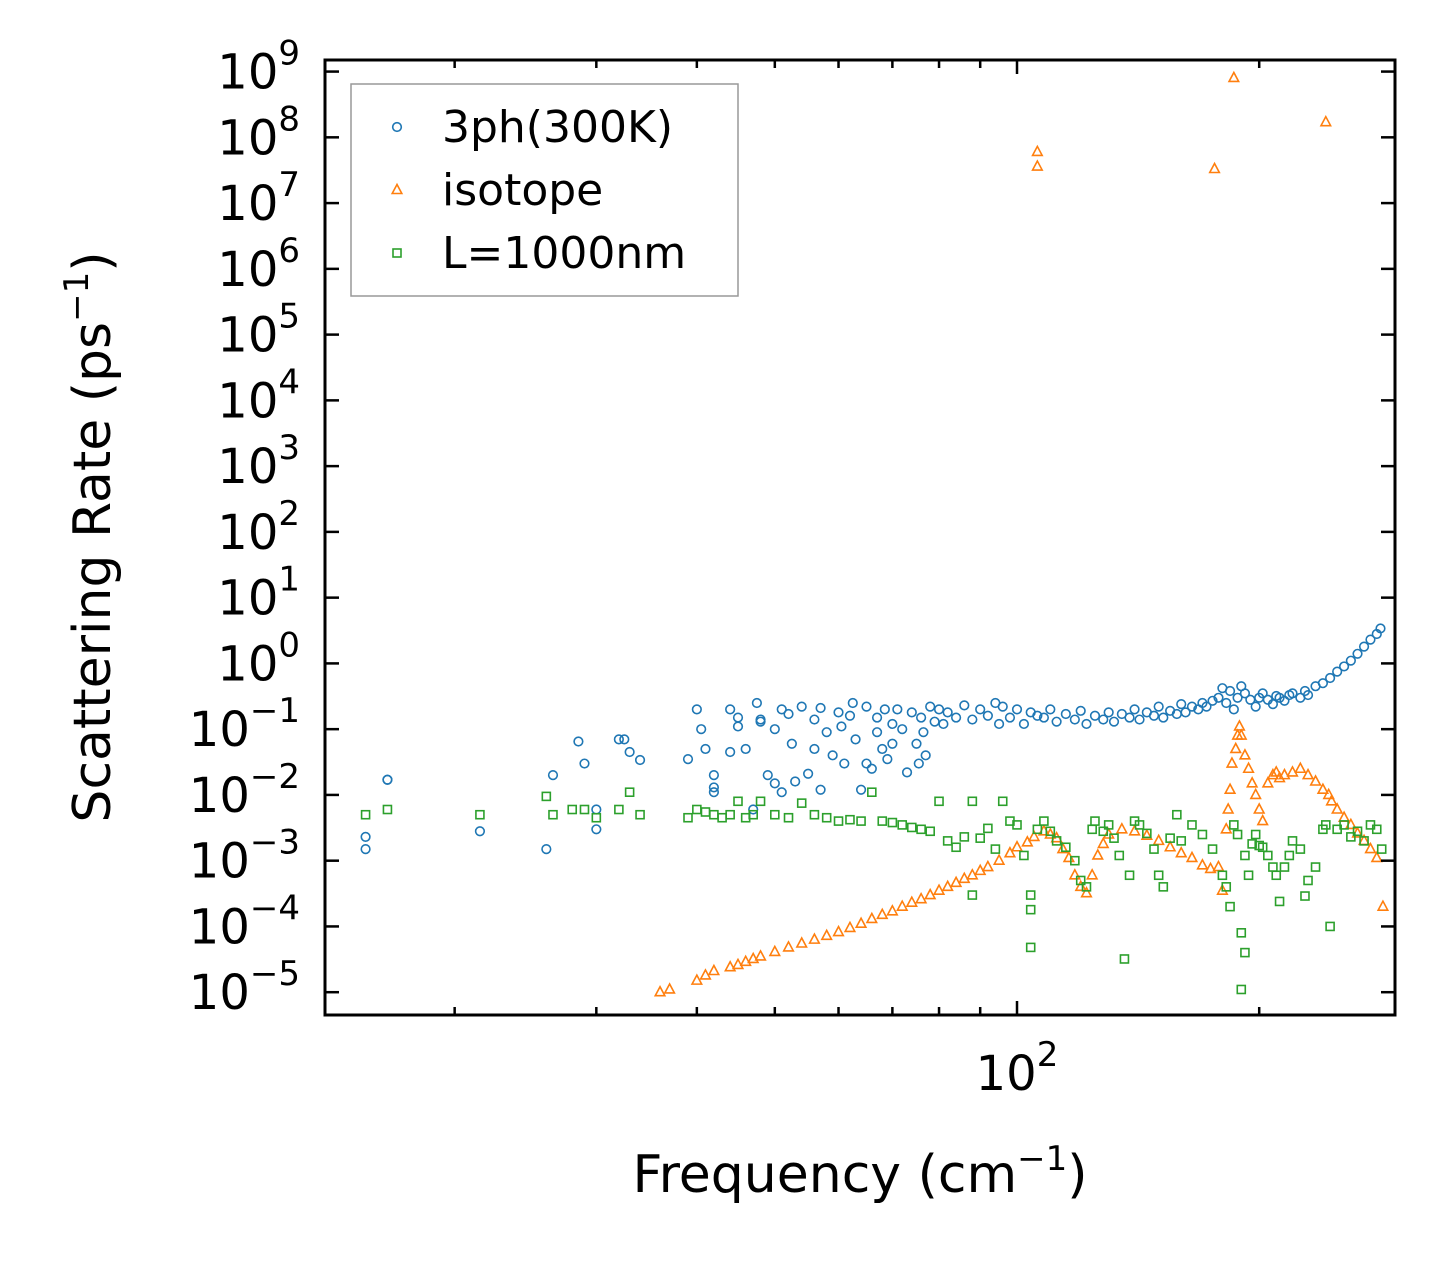 This screenshot has height=1265, width=1455. I want to click on x-axis-label-tail: ), so click(1077, 1175).